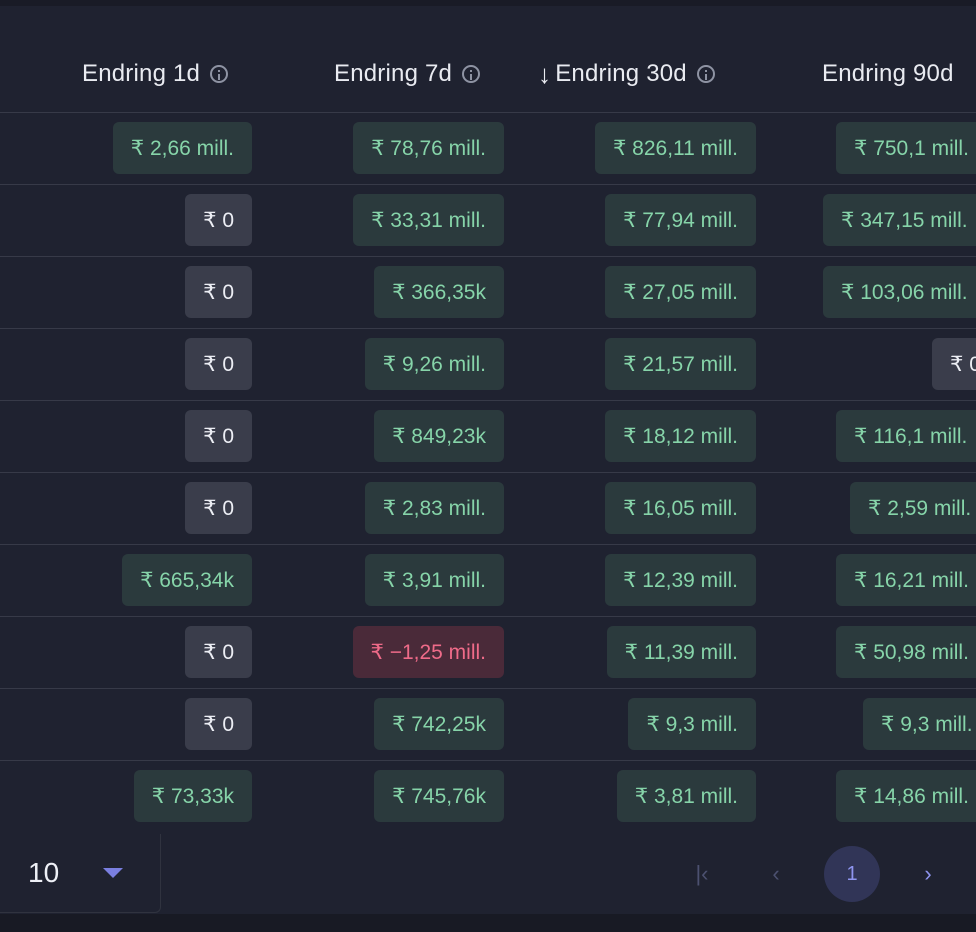 The width and height of the screenshot is (976, 932). I want to click on next-page-button: ›, so click(928, 874).